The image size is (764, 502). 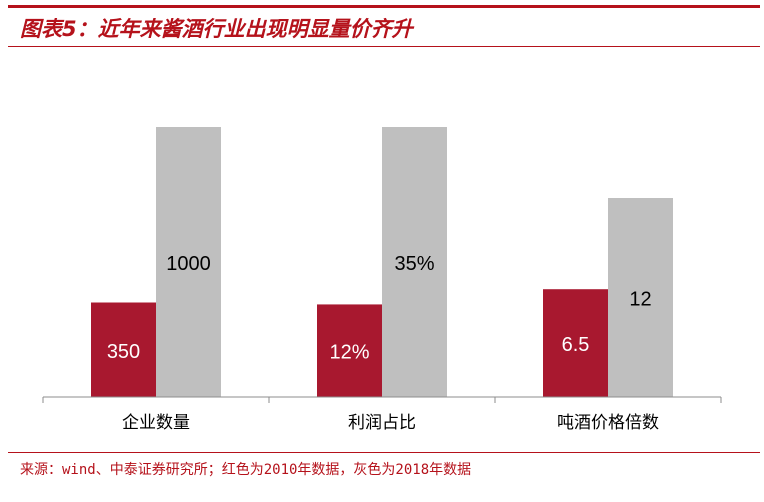 I want to click on data-label-2010: 6.5, so click(x=576, y=345).